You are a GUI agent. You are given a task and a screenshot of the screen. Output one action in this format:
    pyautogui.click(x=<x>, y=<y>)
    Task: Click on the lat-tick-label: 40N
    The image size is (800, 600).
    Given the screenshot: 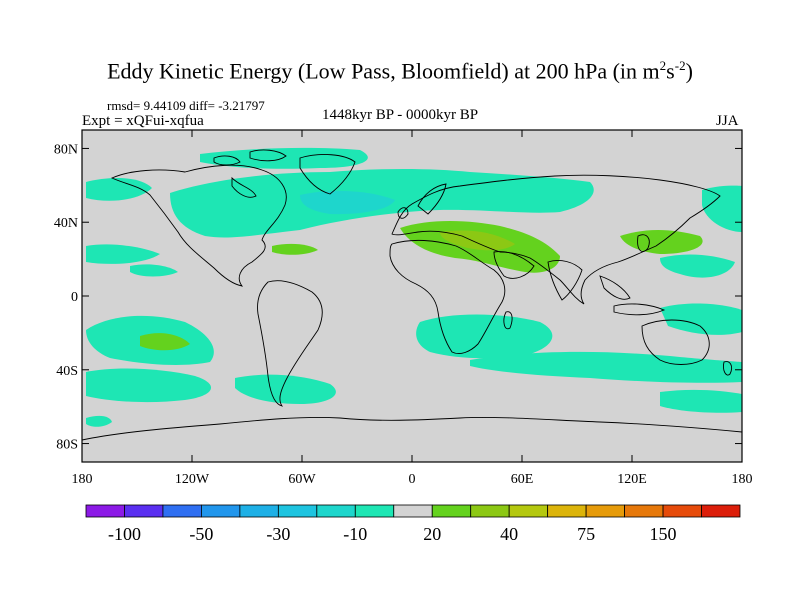 What is the action you would take?
    pyautogui.click(x=66, y=223)
    